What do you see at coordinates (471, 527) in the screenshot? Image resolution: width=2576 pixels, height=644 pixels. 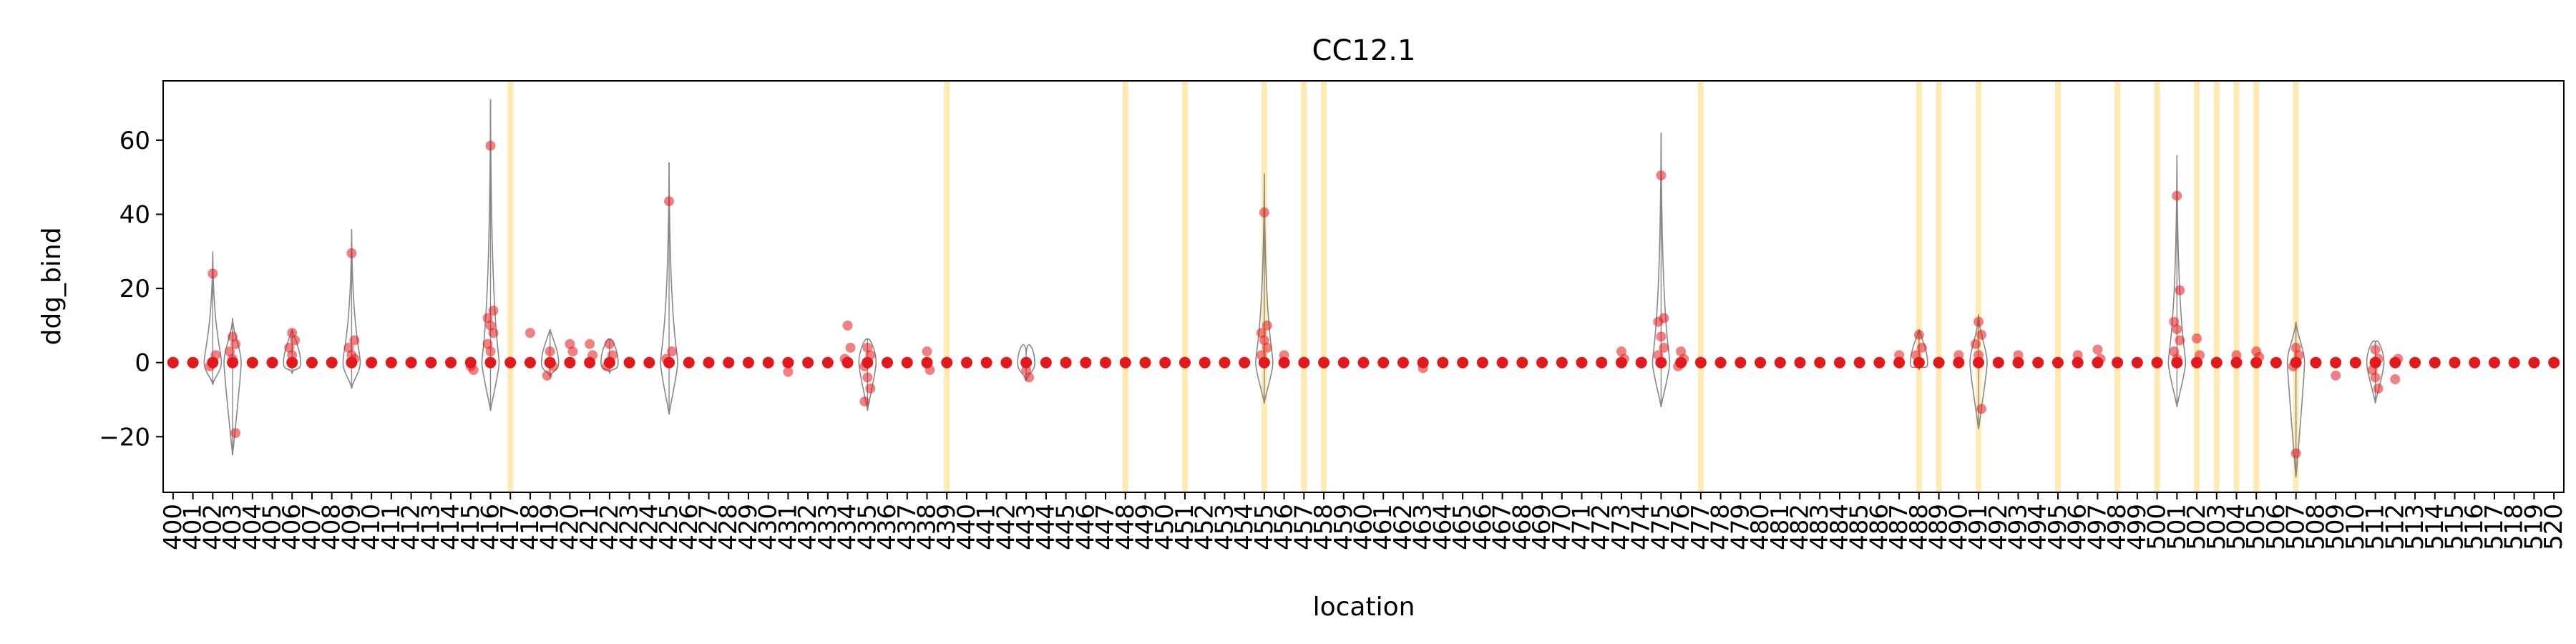 I see `x-tick-label: 415` at bounding box center [471, 527].